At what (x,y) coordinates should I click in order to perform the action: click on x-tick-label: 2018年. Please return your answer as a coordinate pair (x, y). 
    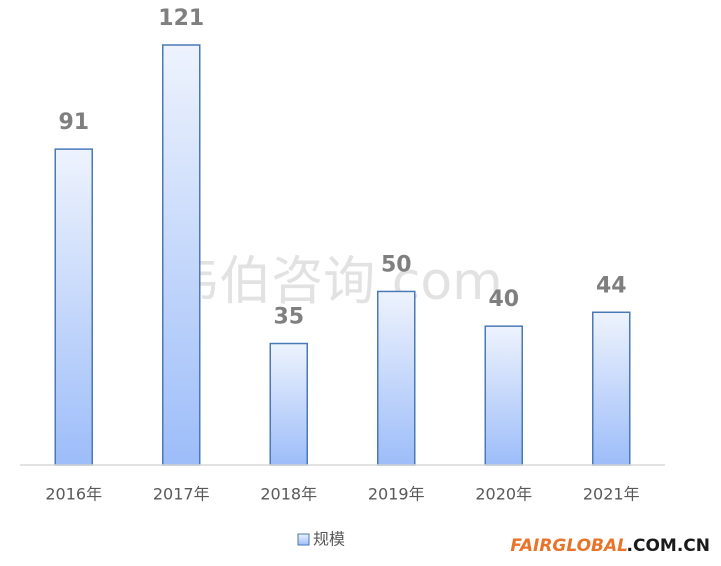
    Looking at the image, I should click on (288, 494).